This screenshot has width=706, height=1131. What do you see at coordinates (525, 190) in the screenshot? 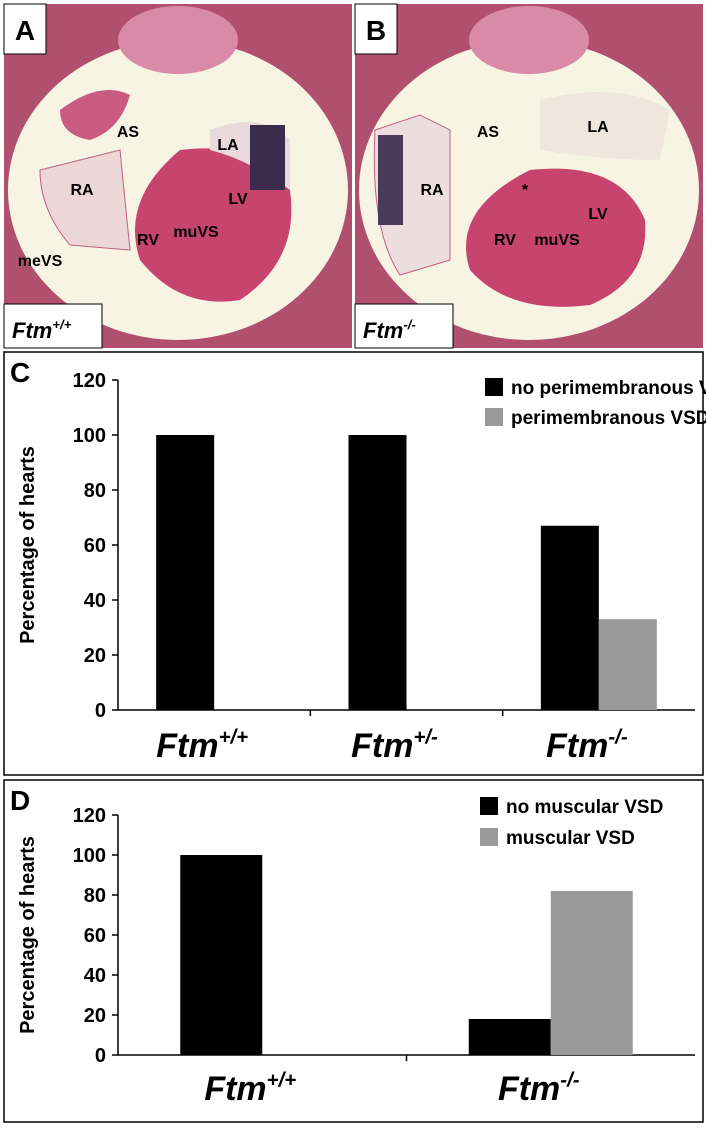
I see `anatomy-label: *` at bounding box center [525, 190].